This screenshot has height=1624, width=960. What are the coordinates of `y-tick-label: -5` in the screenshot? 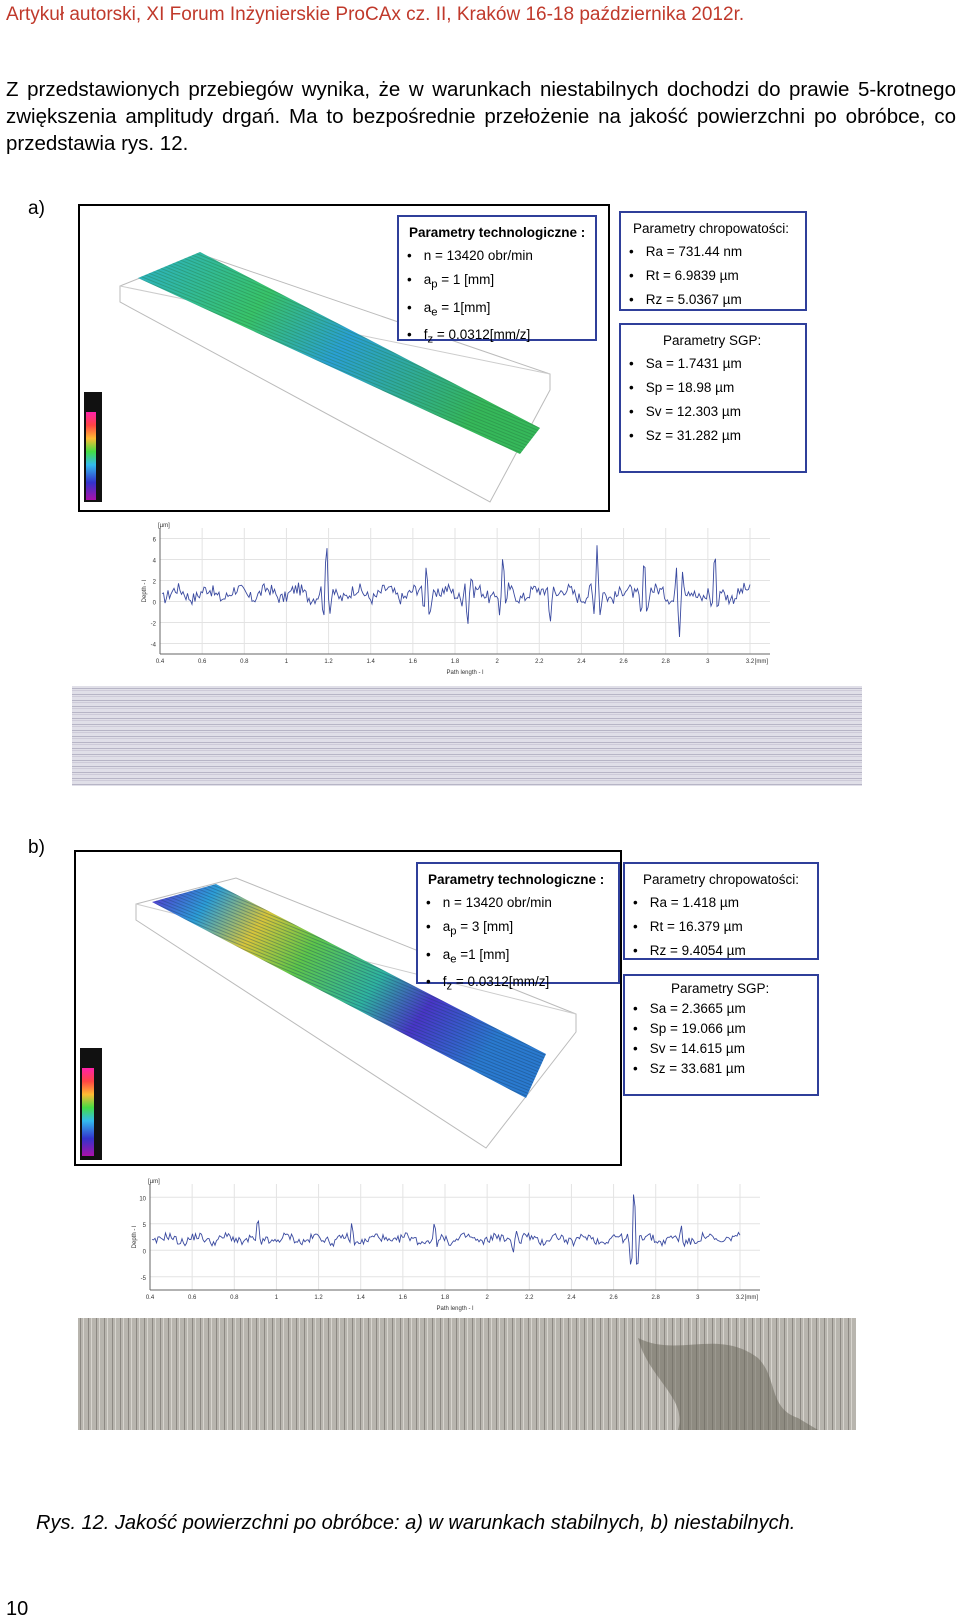 It's located at (144, 1279).